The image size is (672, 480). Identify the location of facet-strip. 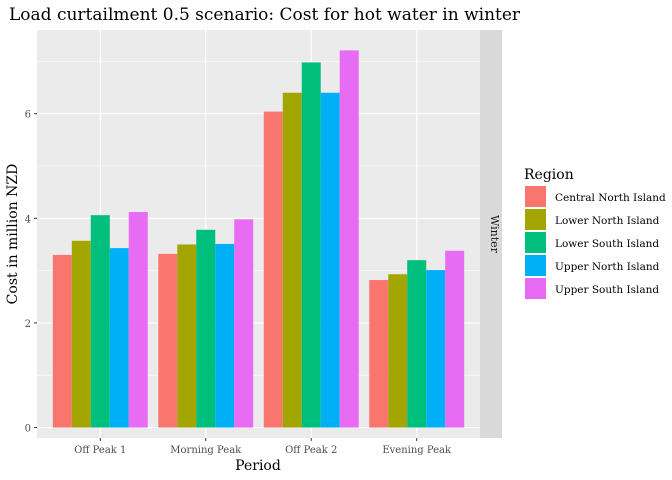
(491, 234).